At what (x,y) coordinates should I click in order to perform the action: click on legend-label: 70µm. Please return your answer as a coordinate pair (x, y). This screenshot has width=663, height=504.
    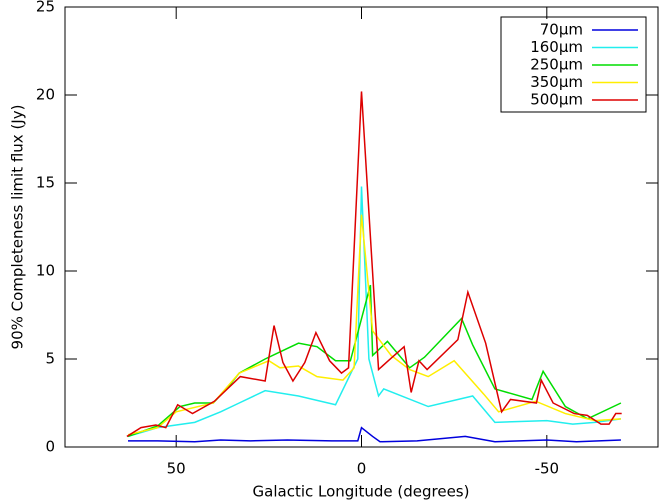
    Looking at the image, I should click on (561, 30).